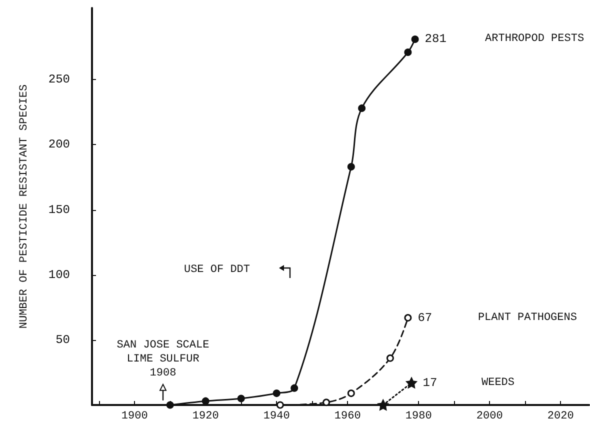 The width and height of the screenshot is (590, 425). What do you see at coordinates (430, 383) in the screenshot?
I see `data-label: 17` at bounding box center [430, 383].